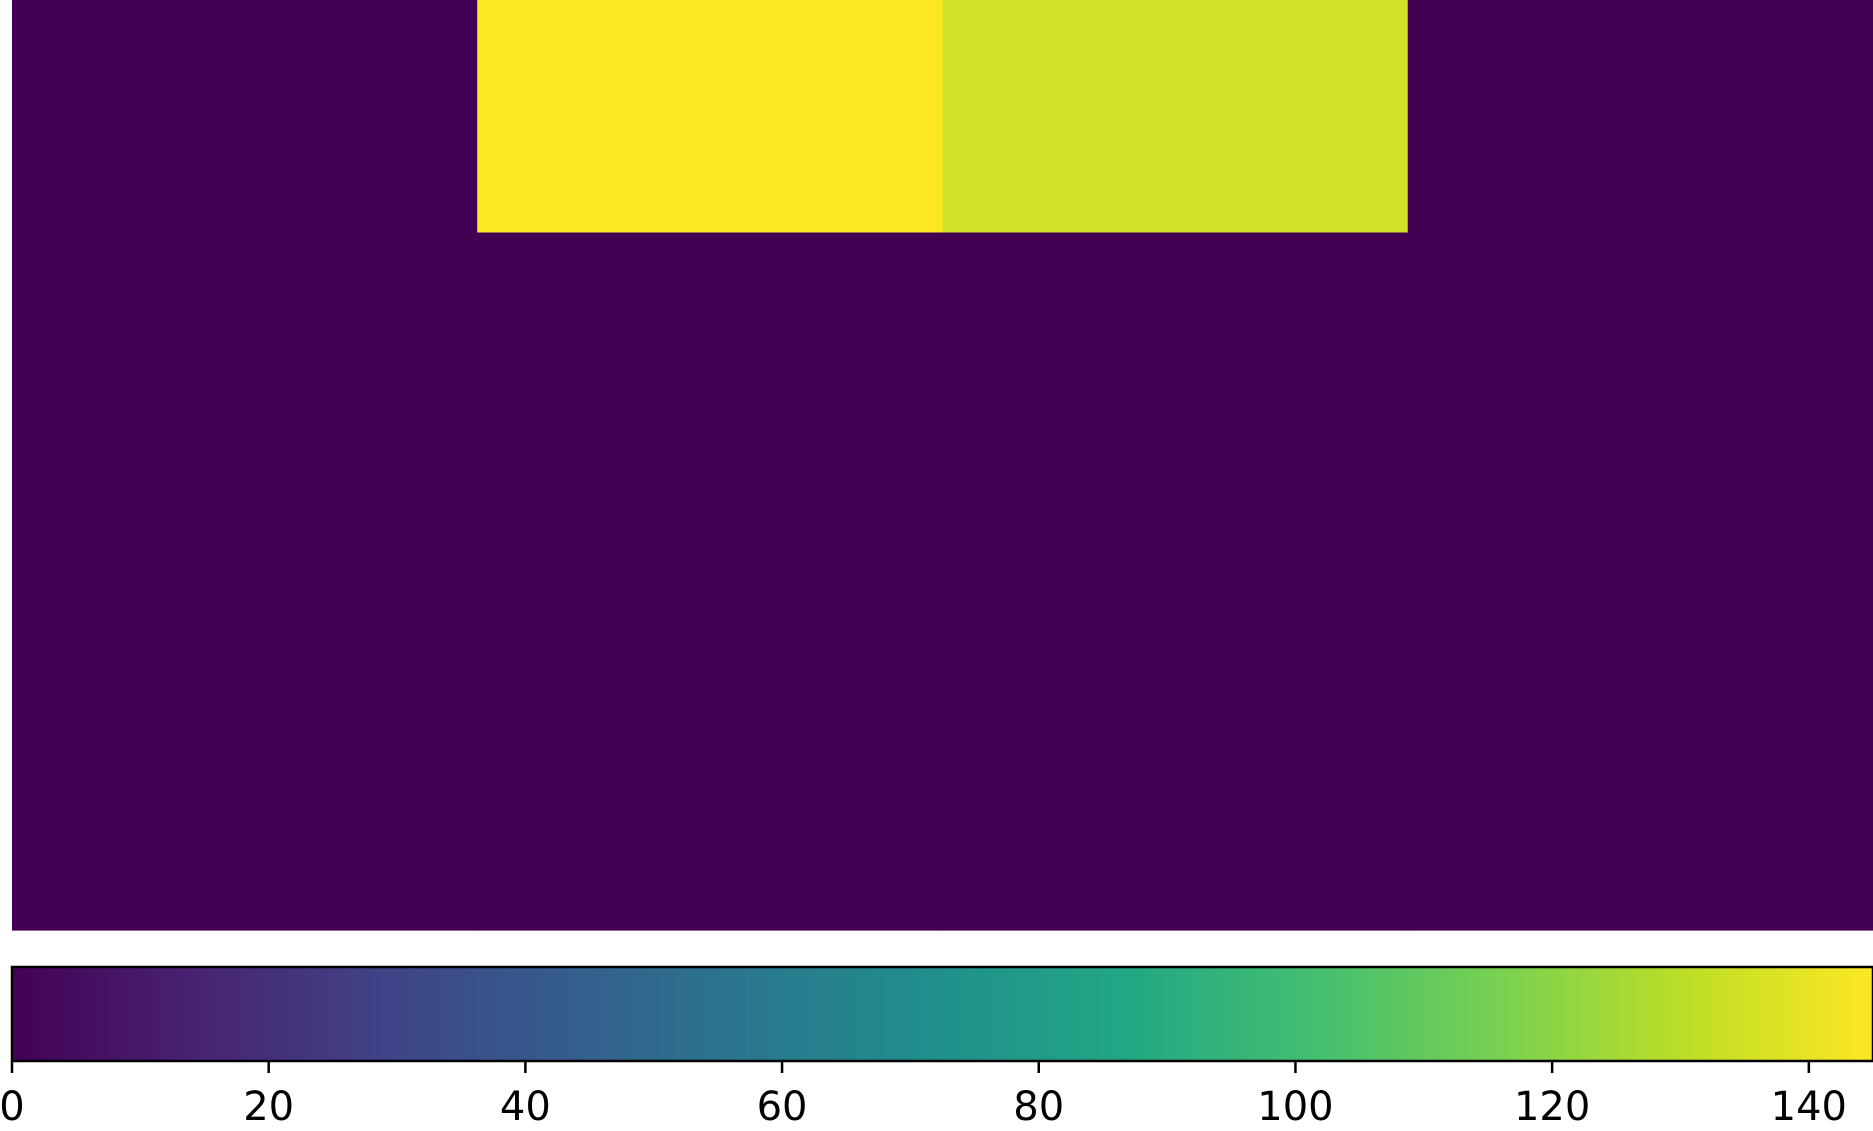 The width and height of the screenshot is (1873, 1131). What do you see at coordinates (1552, 1107) in the screenshot?
I see `colorbar-tick-label-120: 120` at bounding box center [1552, 1107].